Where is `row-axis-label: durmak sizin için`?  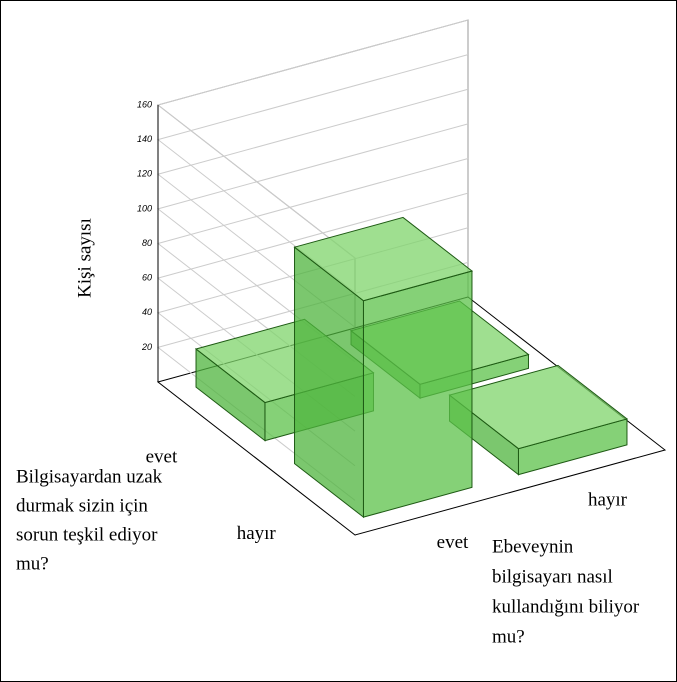 row-axis-label: durmak sizin için is located at coordinates (82, 505).